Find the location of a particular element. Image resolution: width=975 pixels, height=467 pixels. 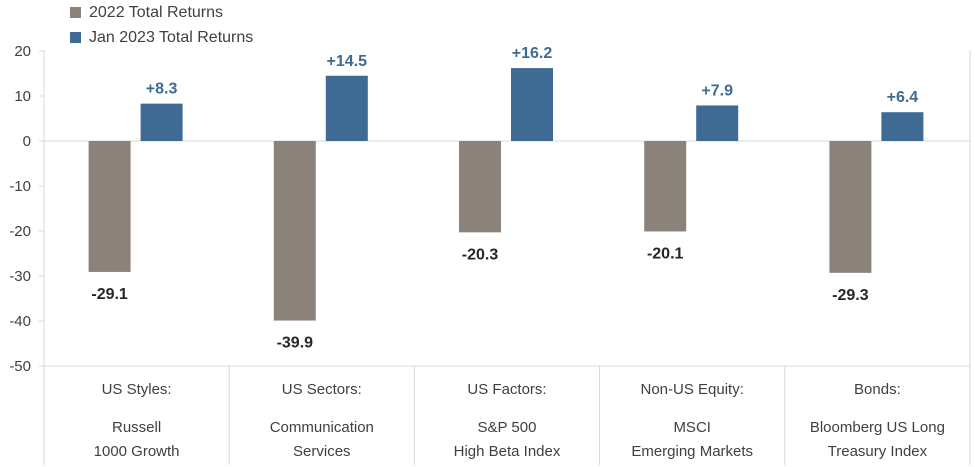

data-label-jan-2023: +8.3 is located at coordinates (162, 89).